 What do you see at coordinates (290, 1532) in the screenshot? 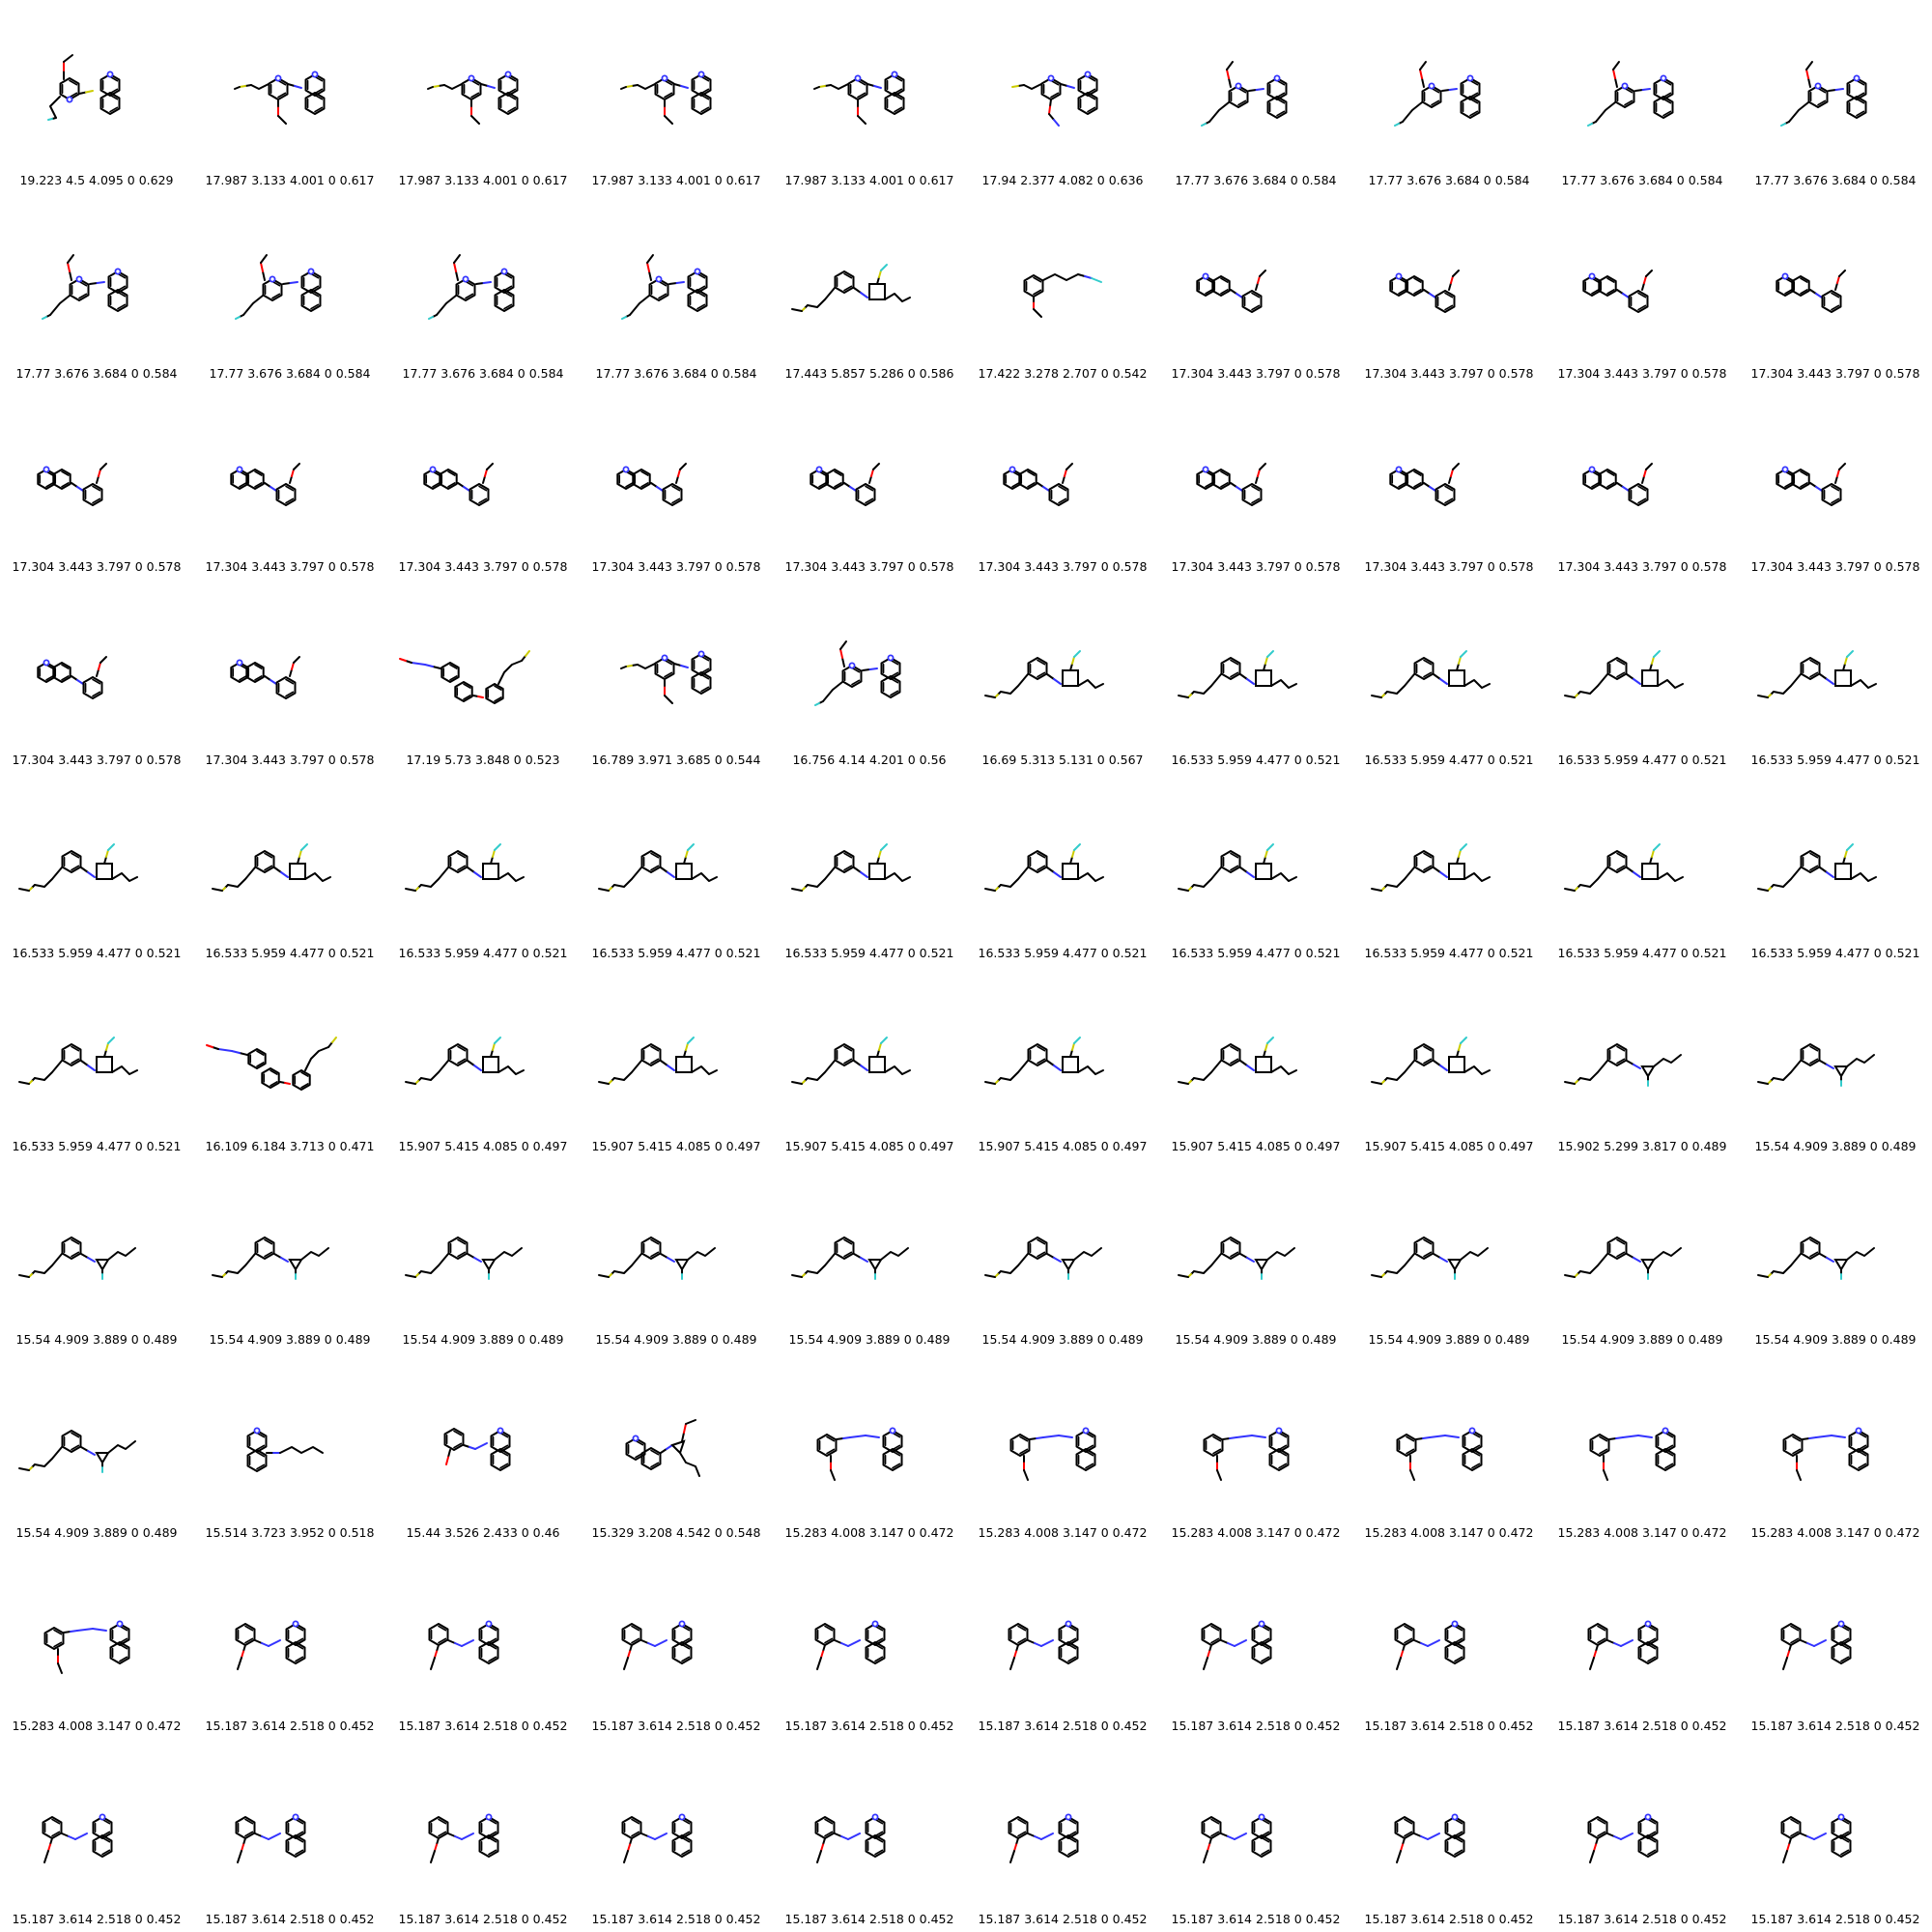
I see `score-caption: 15.514 3.723 3.952 0 0.518` at bounding box center [290, 1532].